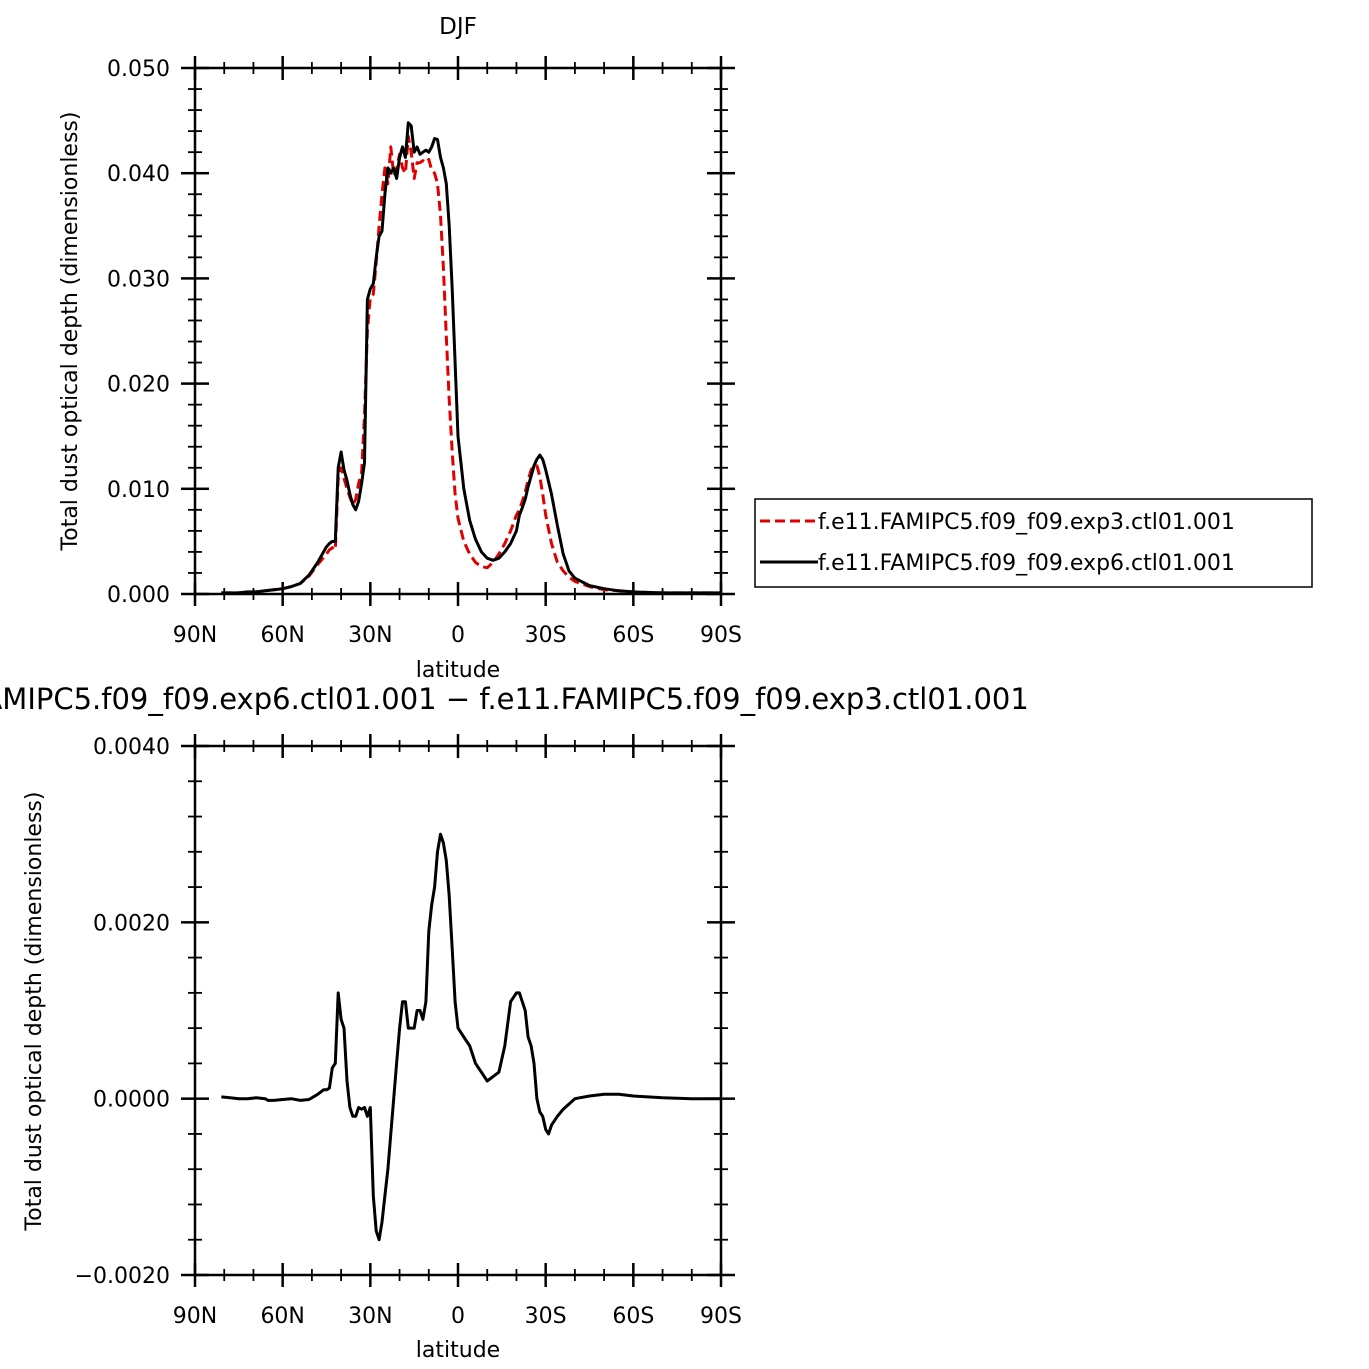  What do you see at coordinates (458, 27) in the screenshot?
I see `top-chart-title: DJF` at bounding box center [458, 27].